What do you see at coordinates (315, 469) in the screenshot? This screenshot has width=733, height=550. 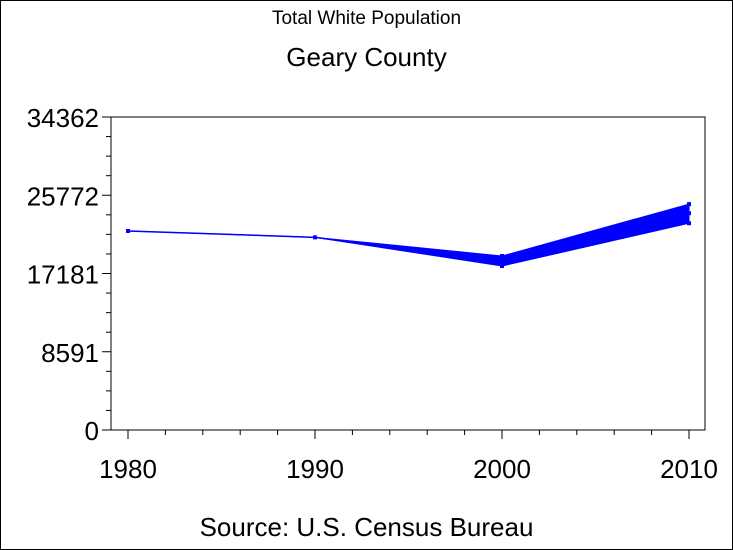 I see `x-tick-label: 1990` at bounding box center [315, 469].